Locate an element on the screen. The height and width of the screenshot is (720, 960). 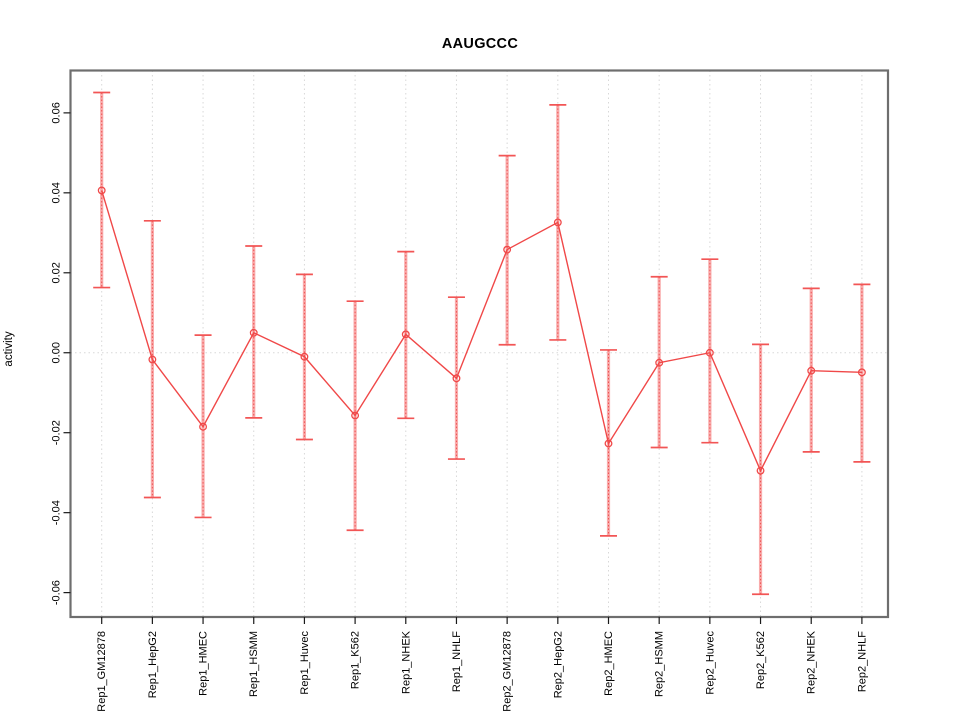
x-tick-label: Rep1_HMEC is located at coordinates (204, 663).